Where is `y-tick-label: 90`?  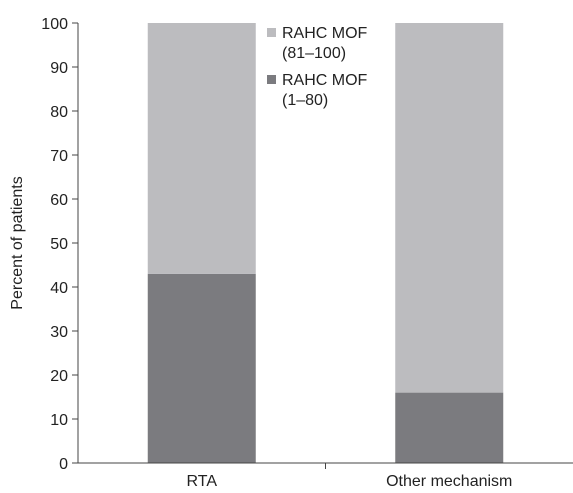
y-tick-label: 90 is located at coordinates (59, 68).